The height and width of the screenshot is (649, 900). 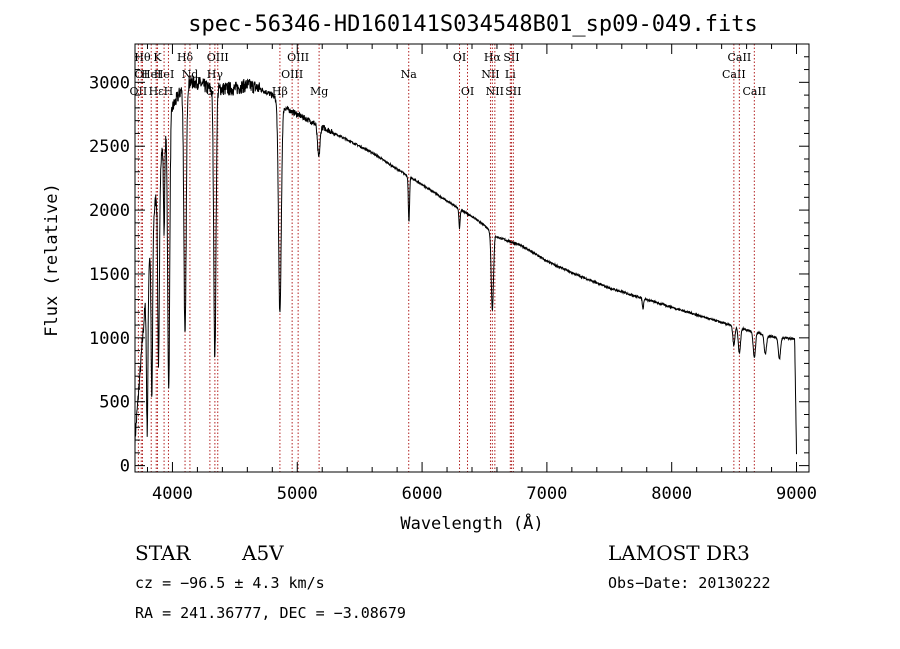 What do you see at coordinates (510, 74) in the screenshot?
I see `line-marker-label: Li` at bounding box center [510, 74].